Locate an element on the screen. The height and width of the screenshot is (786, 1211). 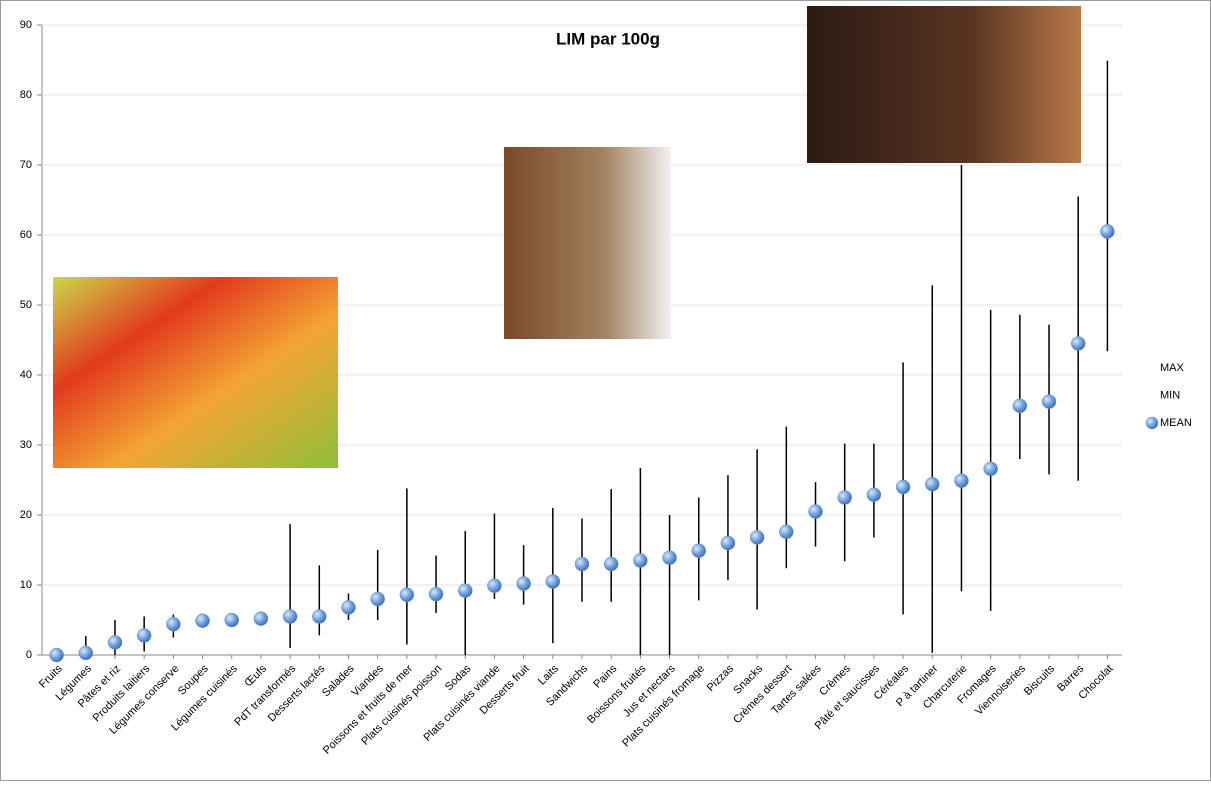
y-tick-label: 10 is located at coordinates (26, 585).